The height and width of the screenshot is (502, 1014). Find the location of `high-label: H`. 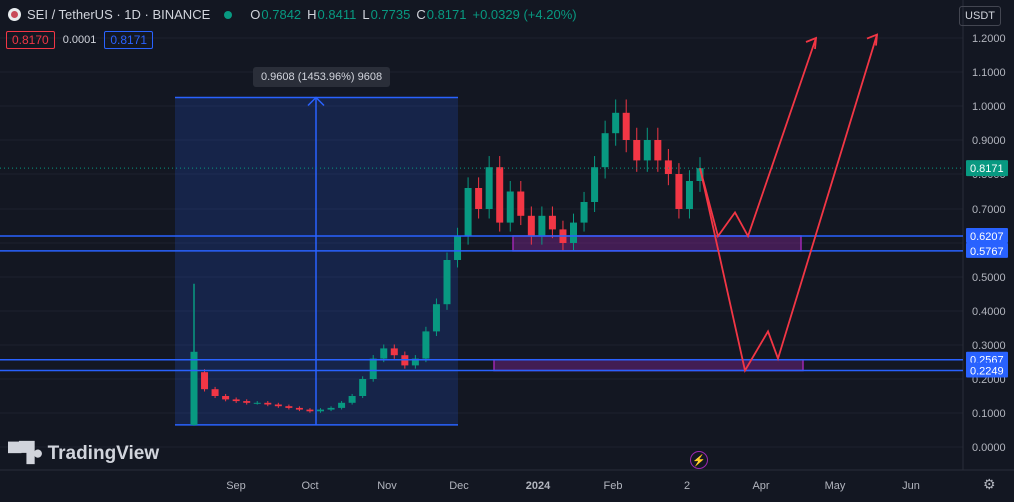

high-label: H is located at coordinates (312, 14).